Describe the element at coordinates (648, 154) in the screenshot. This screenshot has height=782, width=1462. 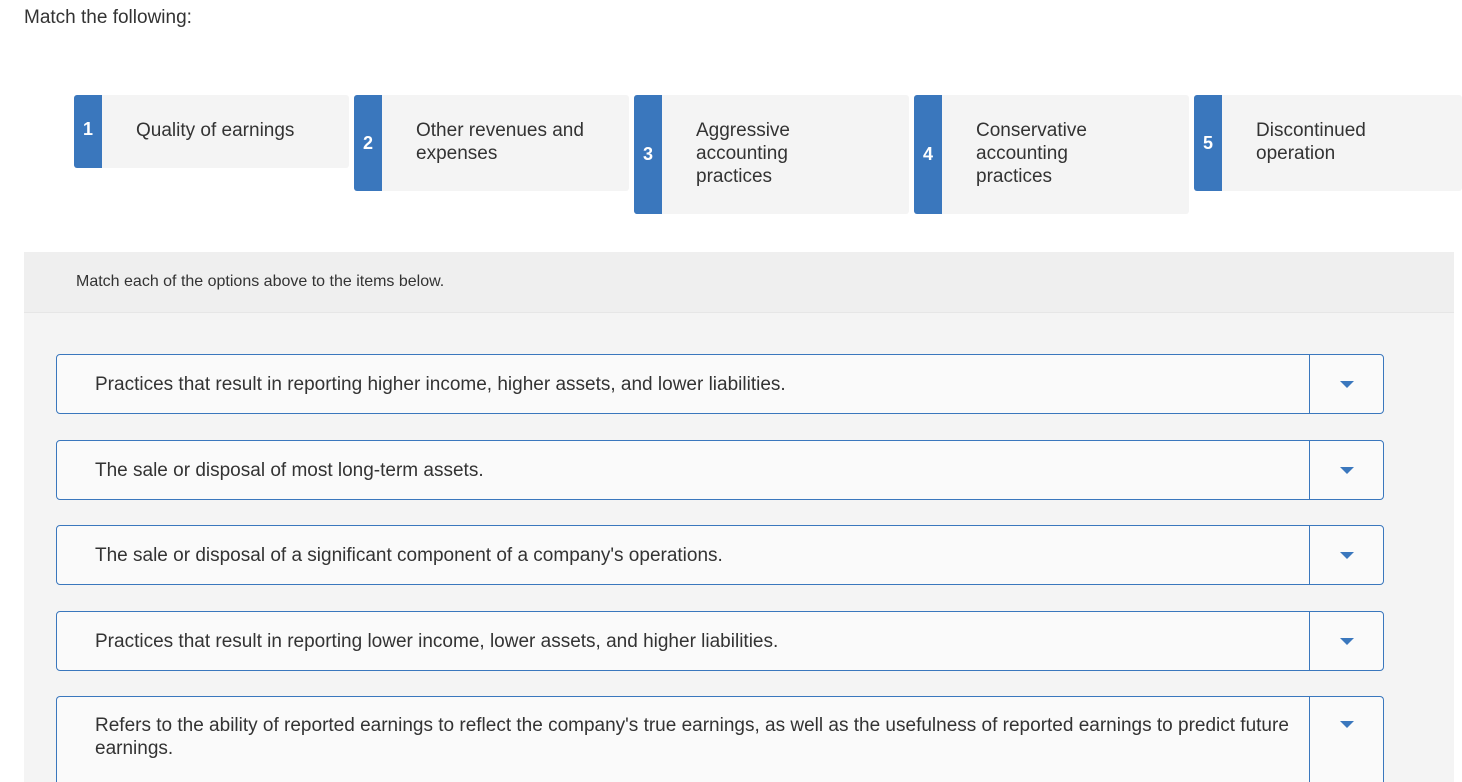
I see `option-number-badge: 3` at that location.